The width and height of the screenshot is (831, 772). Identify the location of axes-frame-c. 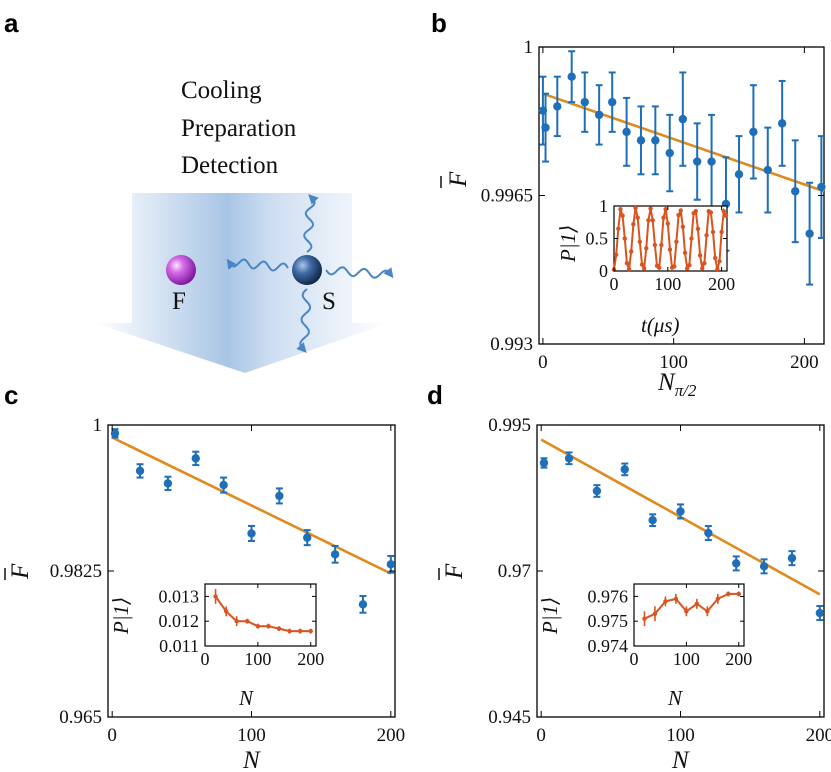
(251, 571).